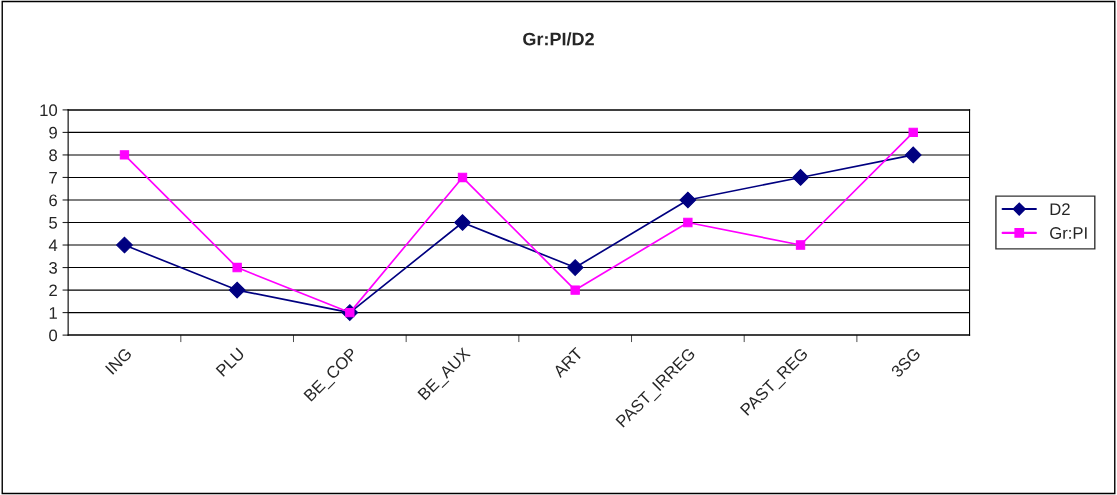 The image size is (1117, 495). What do you see at coordinates (53, 267) in the screenshot?
I see `y-tick-label: 3` at bounding box center [53, 267].